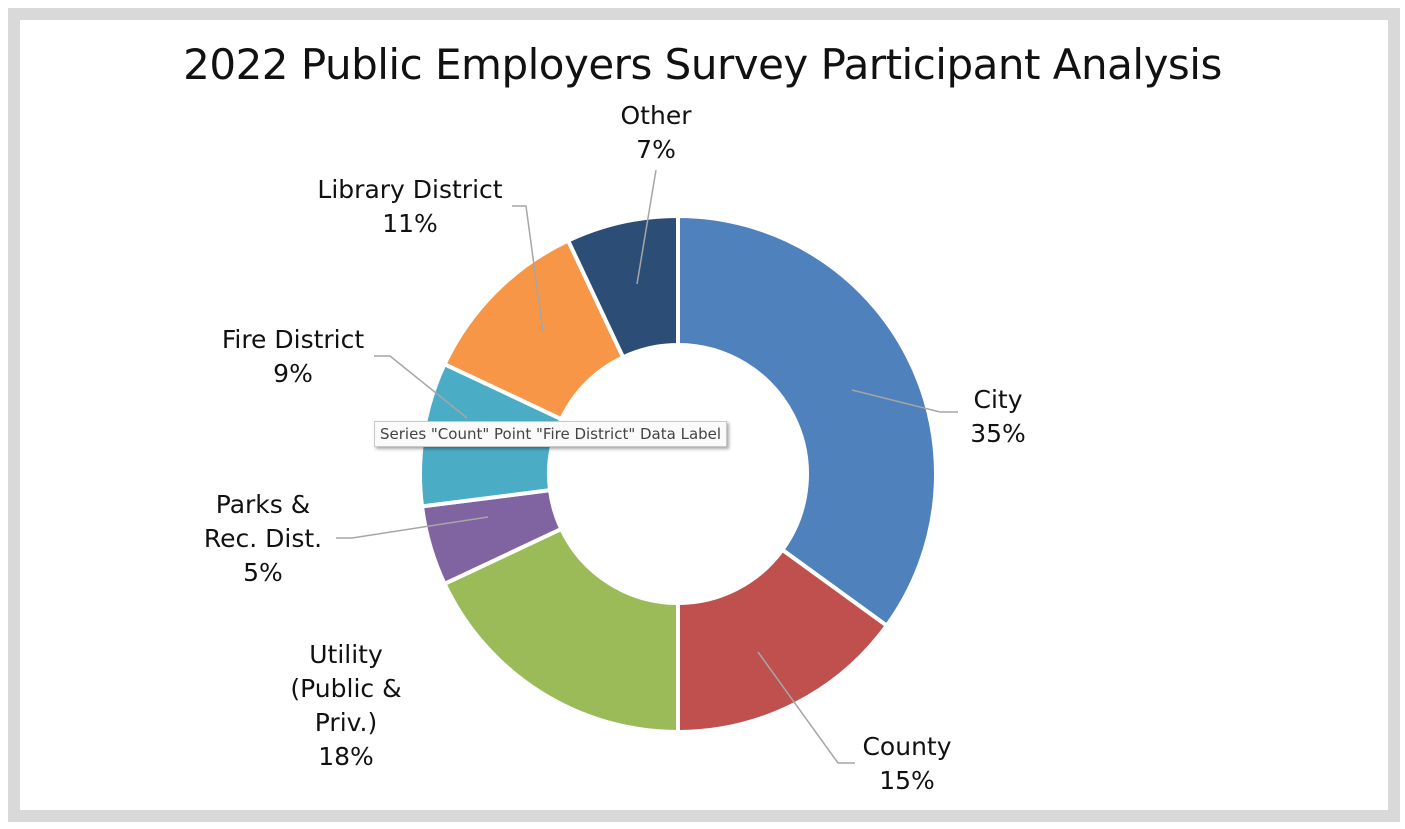 This screenshot has height=829, width=1405. I want to click on data-label-category: Rec. Dist., so click(263, 538).